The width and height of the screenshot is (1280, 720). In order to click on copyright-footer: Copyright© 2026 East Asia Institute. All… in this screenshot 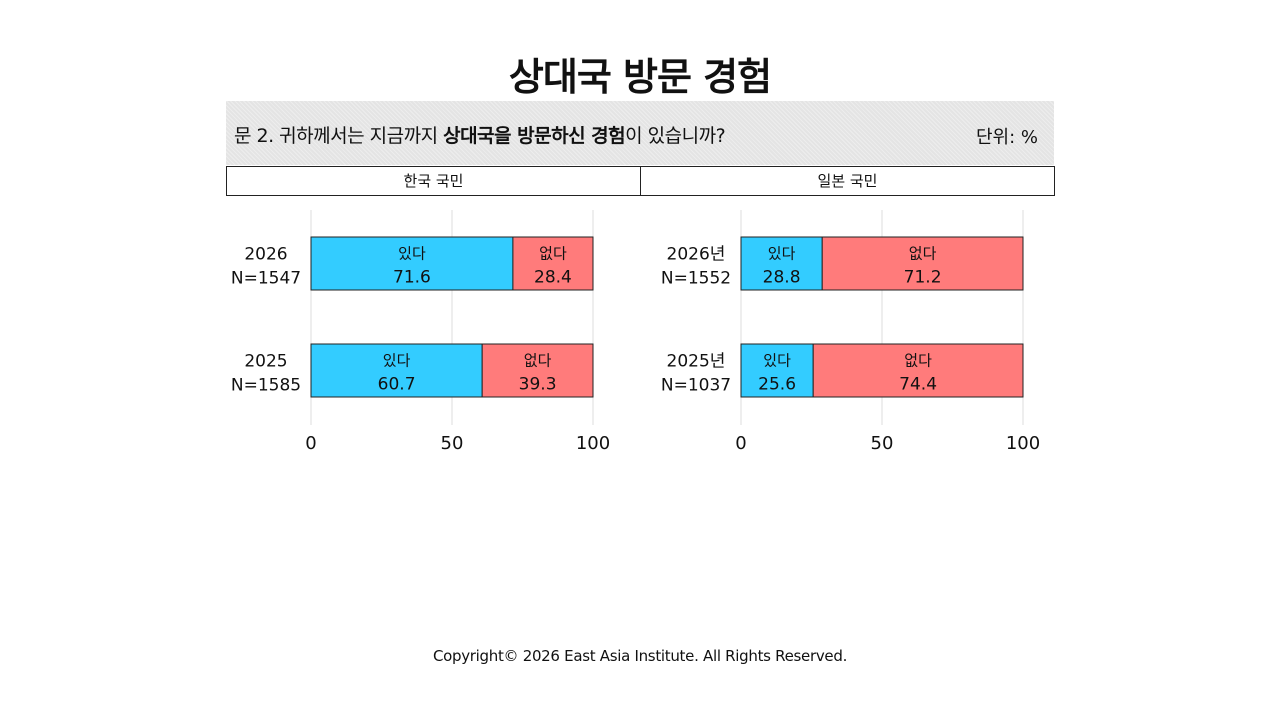, I will do `click(640, 656)`.